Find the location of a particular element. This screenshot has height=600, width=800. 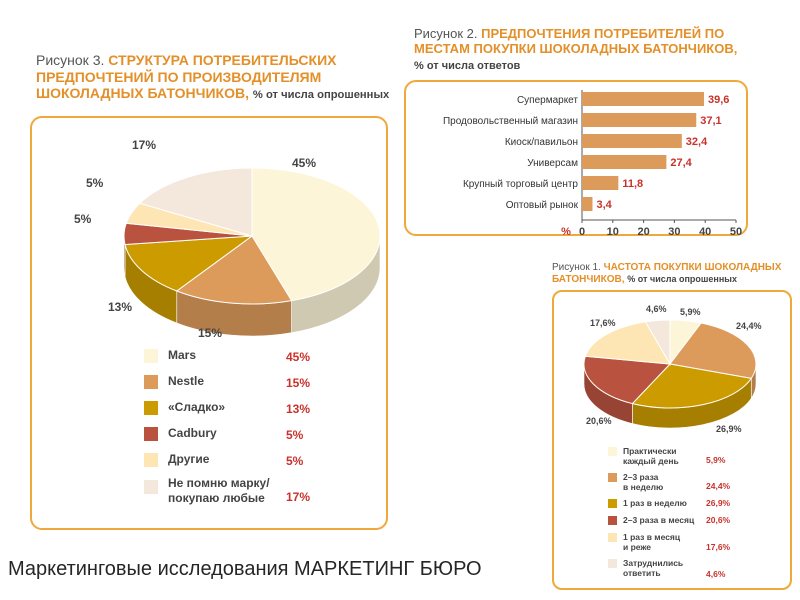

swatch-mars is located at coordinates (151, 356).